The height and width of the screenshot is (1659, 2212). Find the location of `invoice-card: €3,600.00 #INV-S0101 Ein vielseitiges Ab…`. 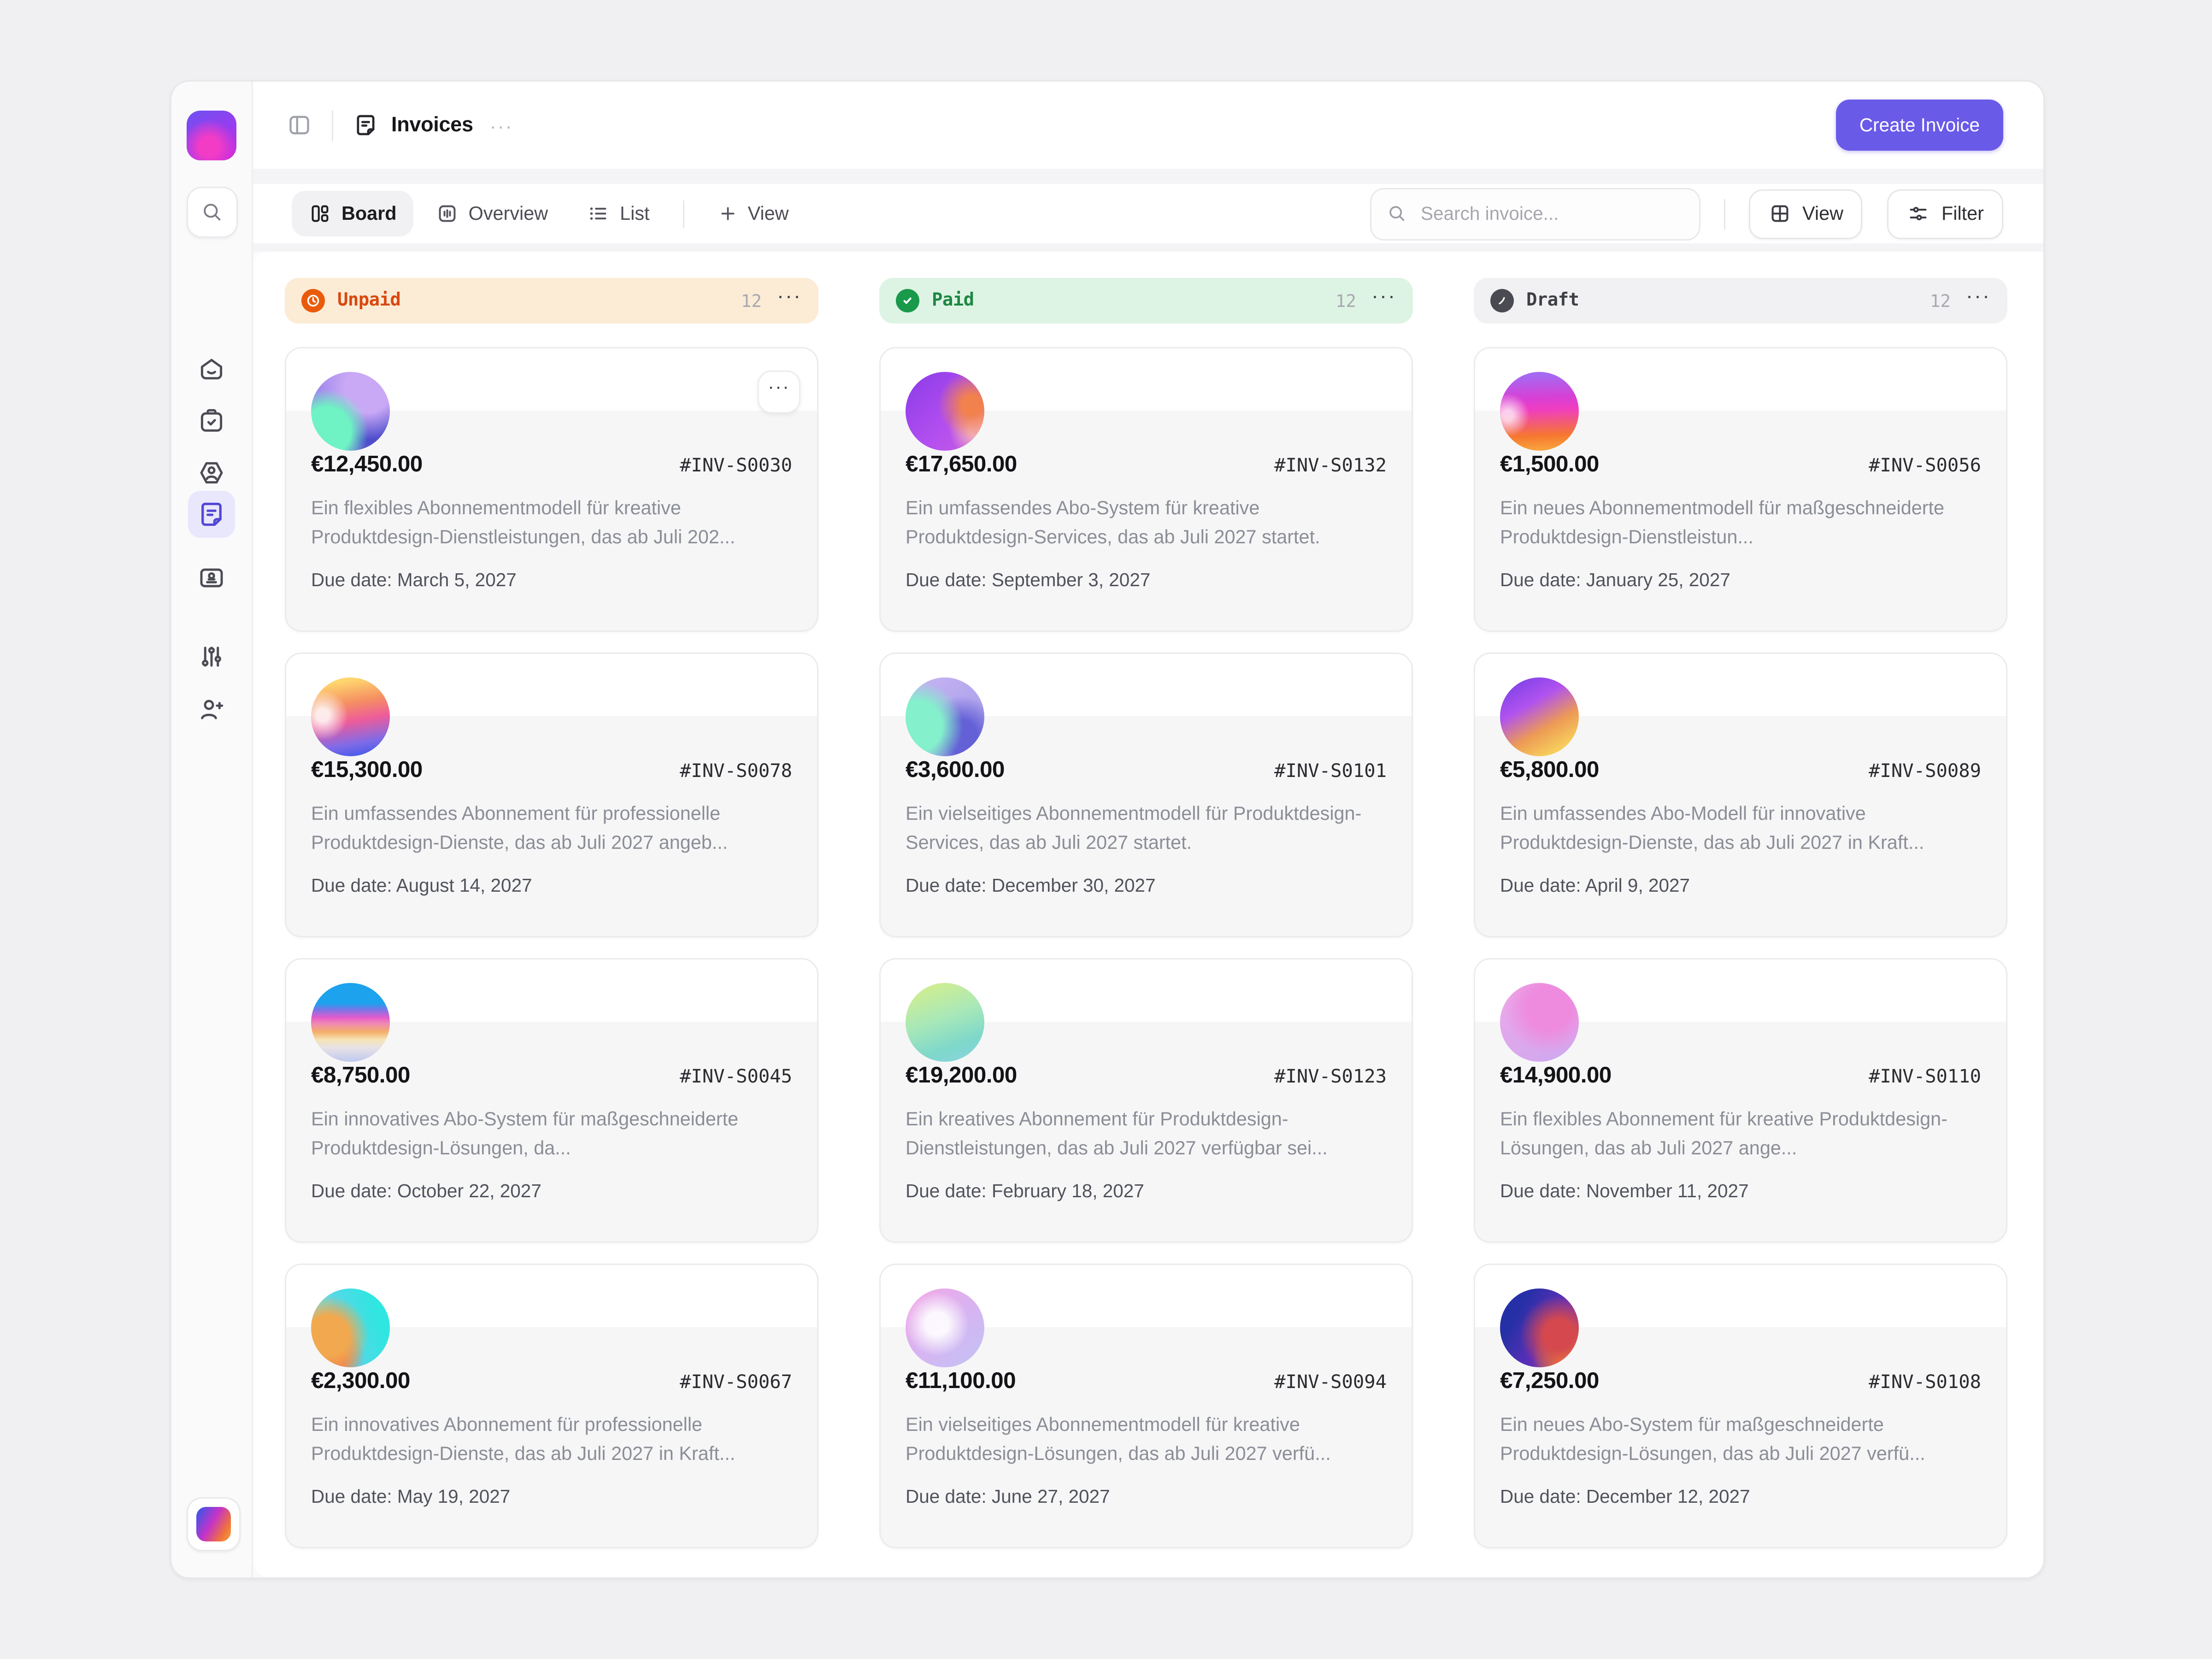

invoice-card: €3,600.00 #INV-S0101 Ein vielseitiges Ab… is located at coordinates (1146, 795).